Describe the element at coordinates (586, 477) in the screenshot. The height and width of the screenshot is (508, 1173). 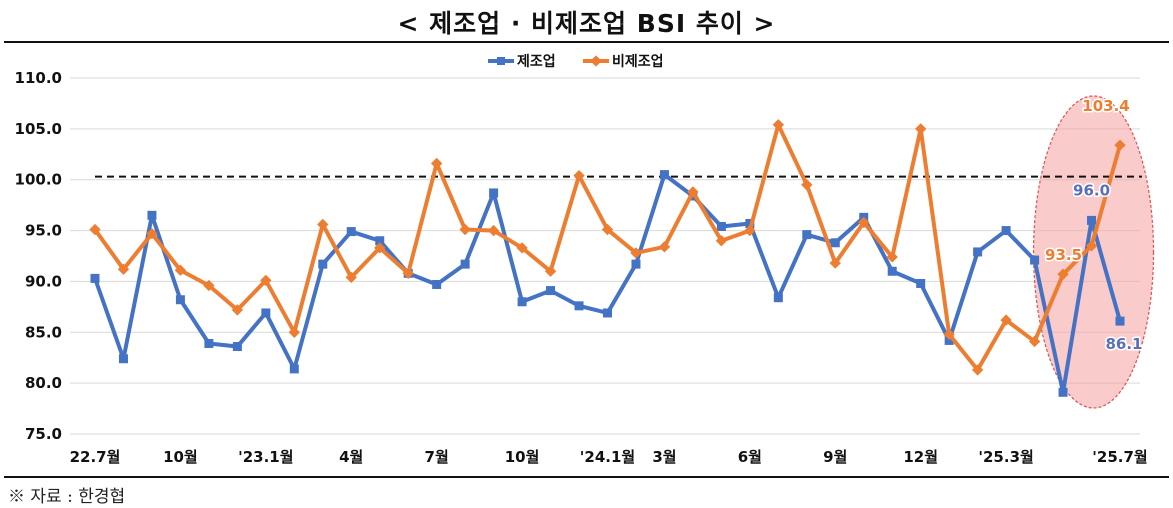
I see `bottom-rule` at that location.